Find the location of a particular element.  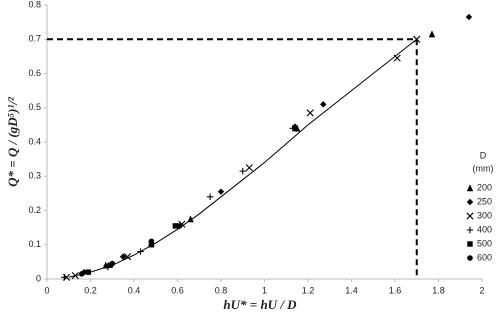

legend-label: 600 is located at coordinates (484, 257).